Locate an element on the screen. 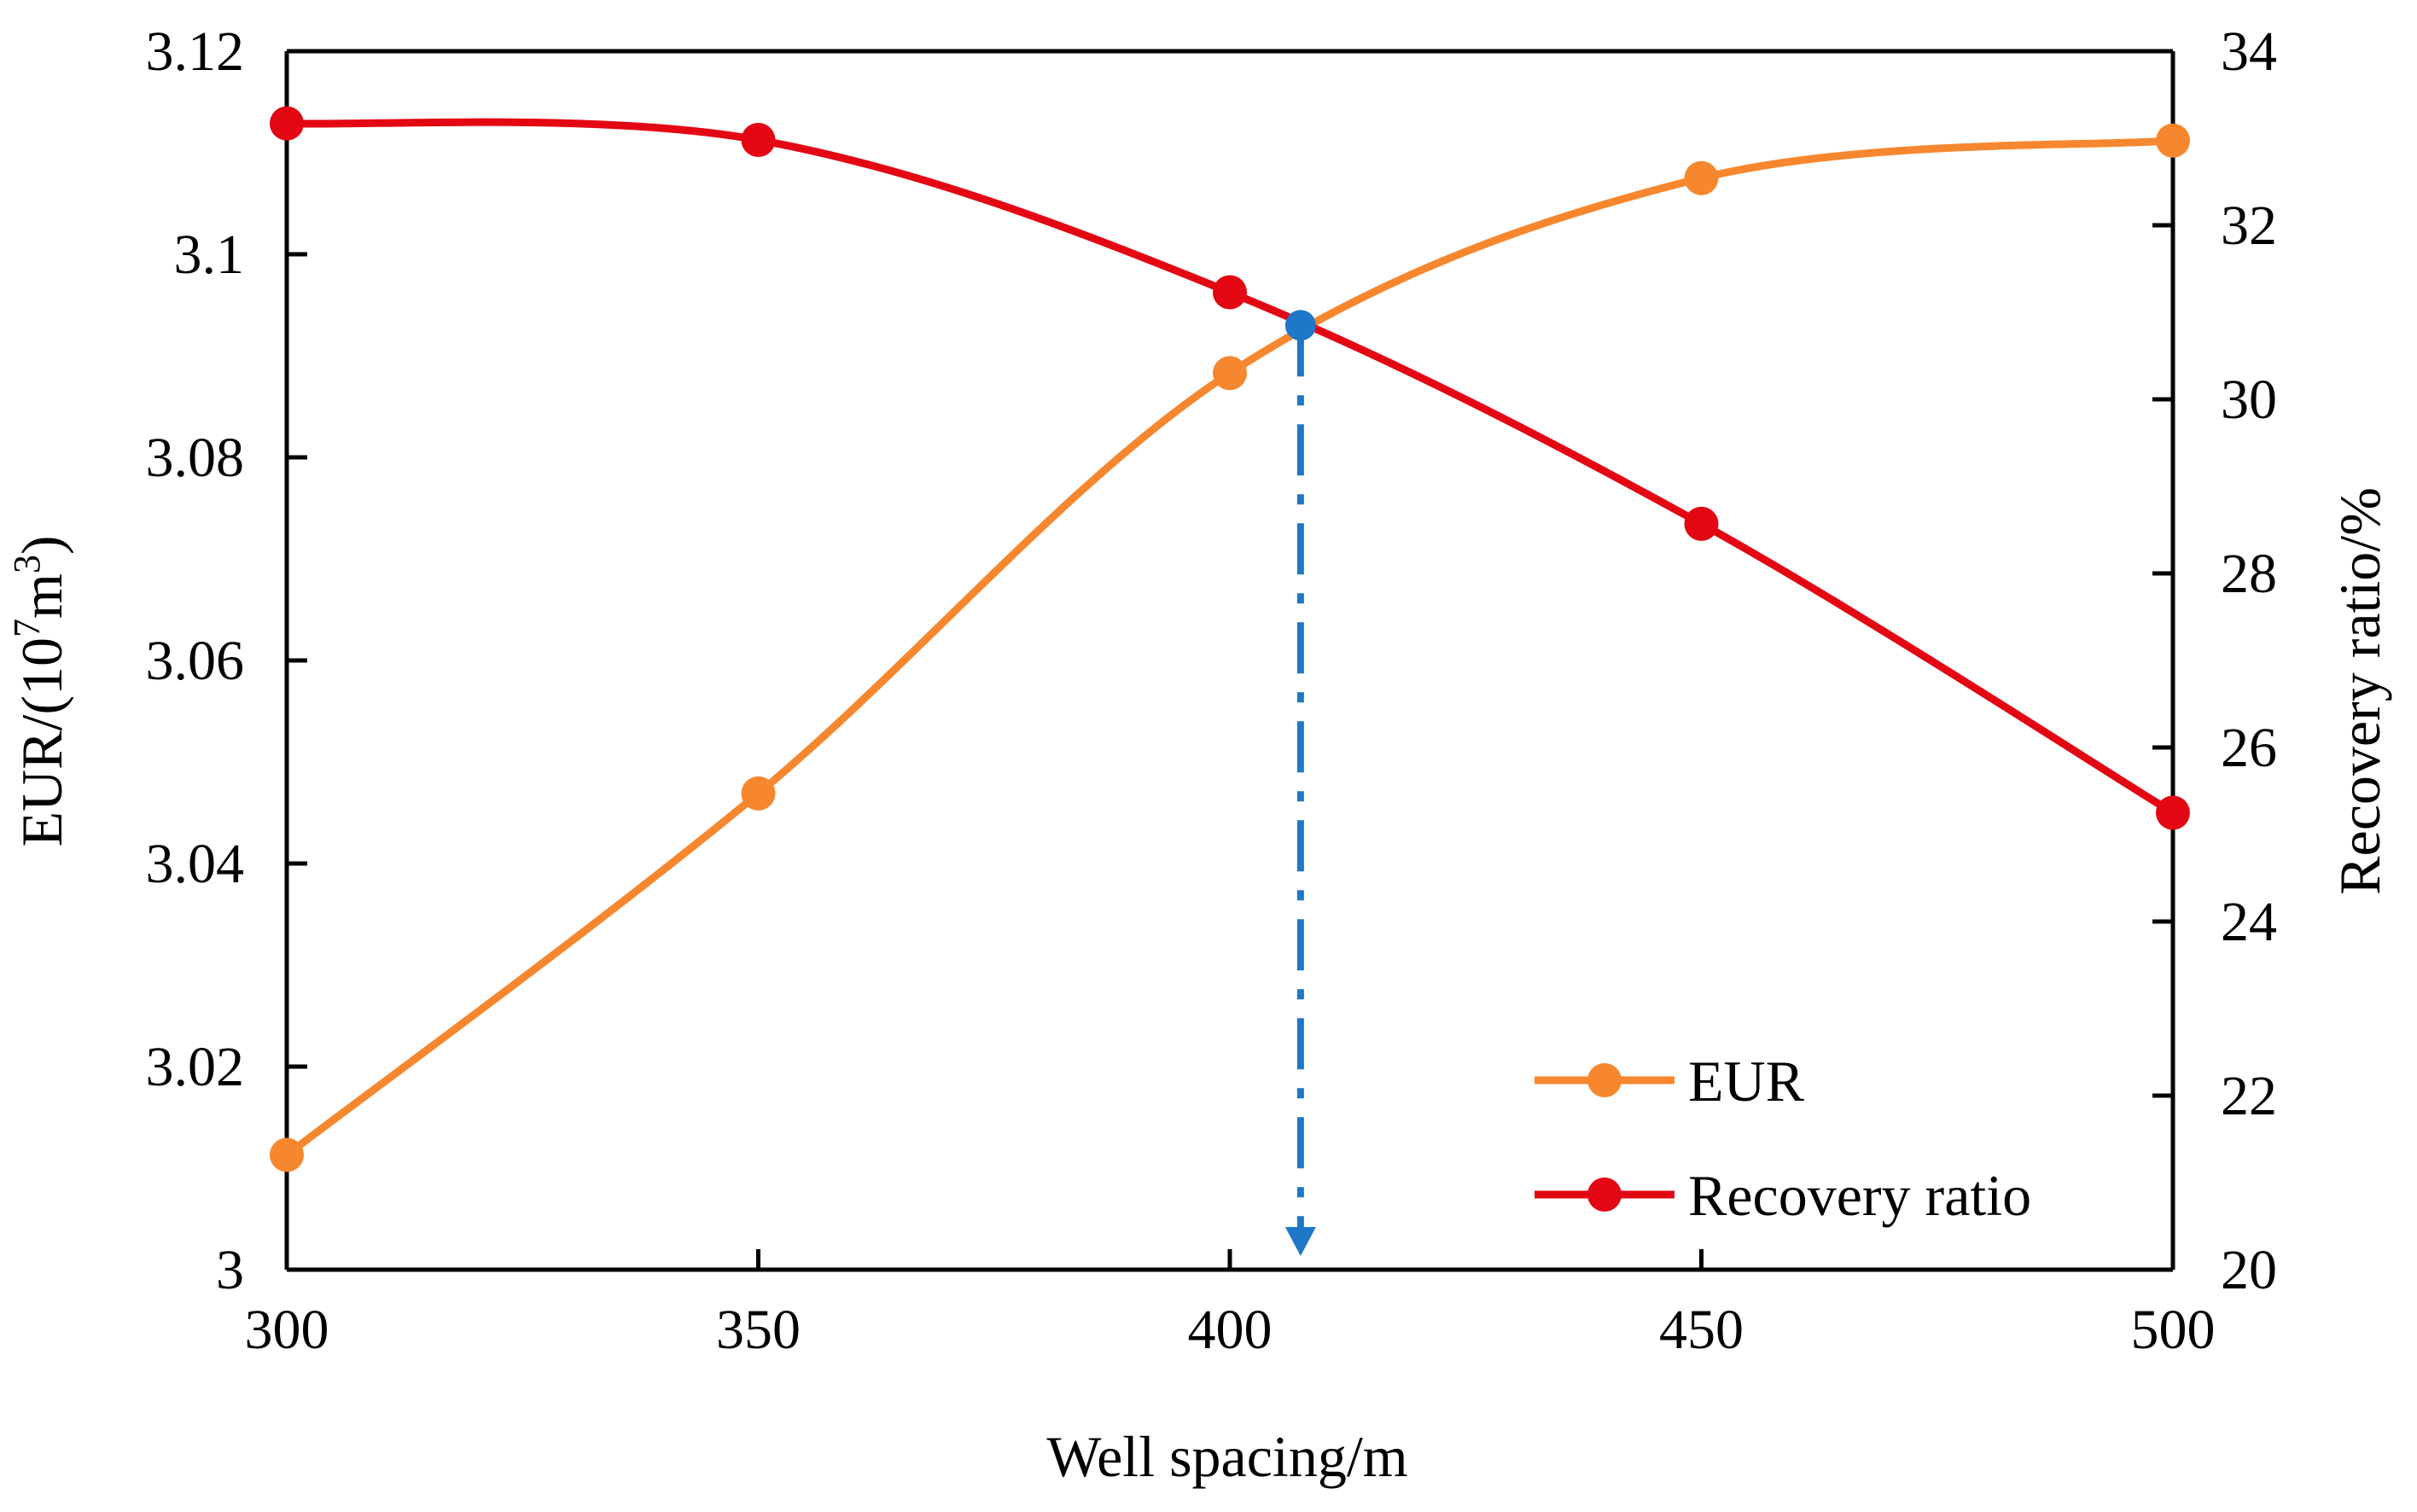 Image resolution: width=2417 pixels, height=1512 pixels. y-left-tick-label: 3.08 is located at coordinates (196, 458).